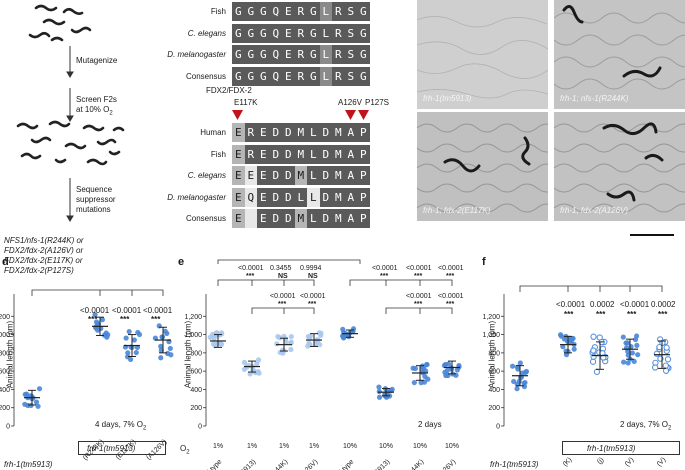  I want to click on comparison-bracket, so click(97, 292).